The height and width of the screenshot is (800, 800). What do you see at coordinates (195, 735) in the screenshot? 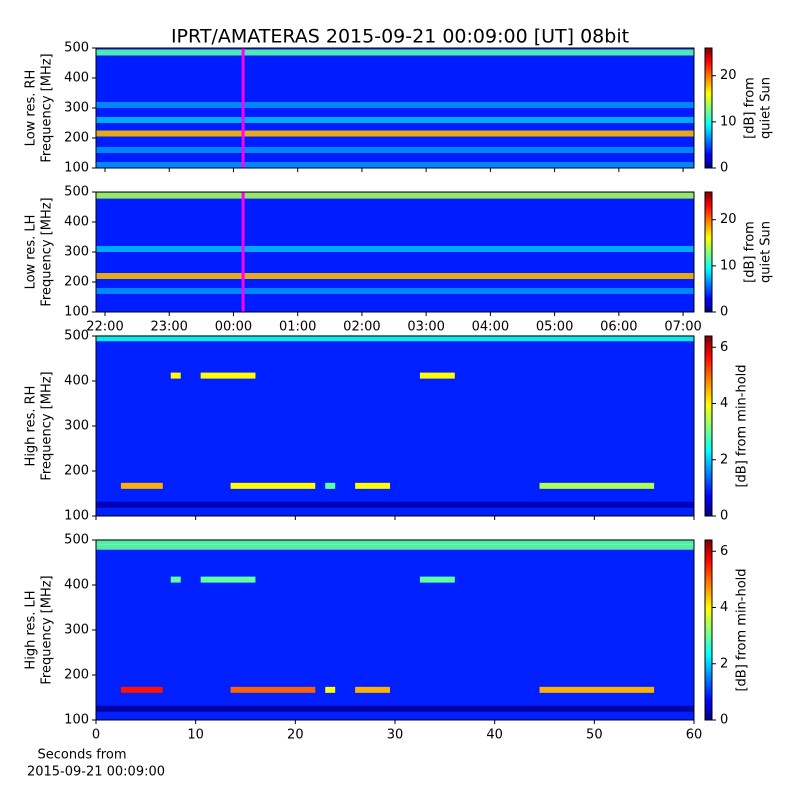
I see `x-tick-label: 10` at bounding box center [195, 735].